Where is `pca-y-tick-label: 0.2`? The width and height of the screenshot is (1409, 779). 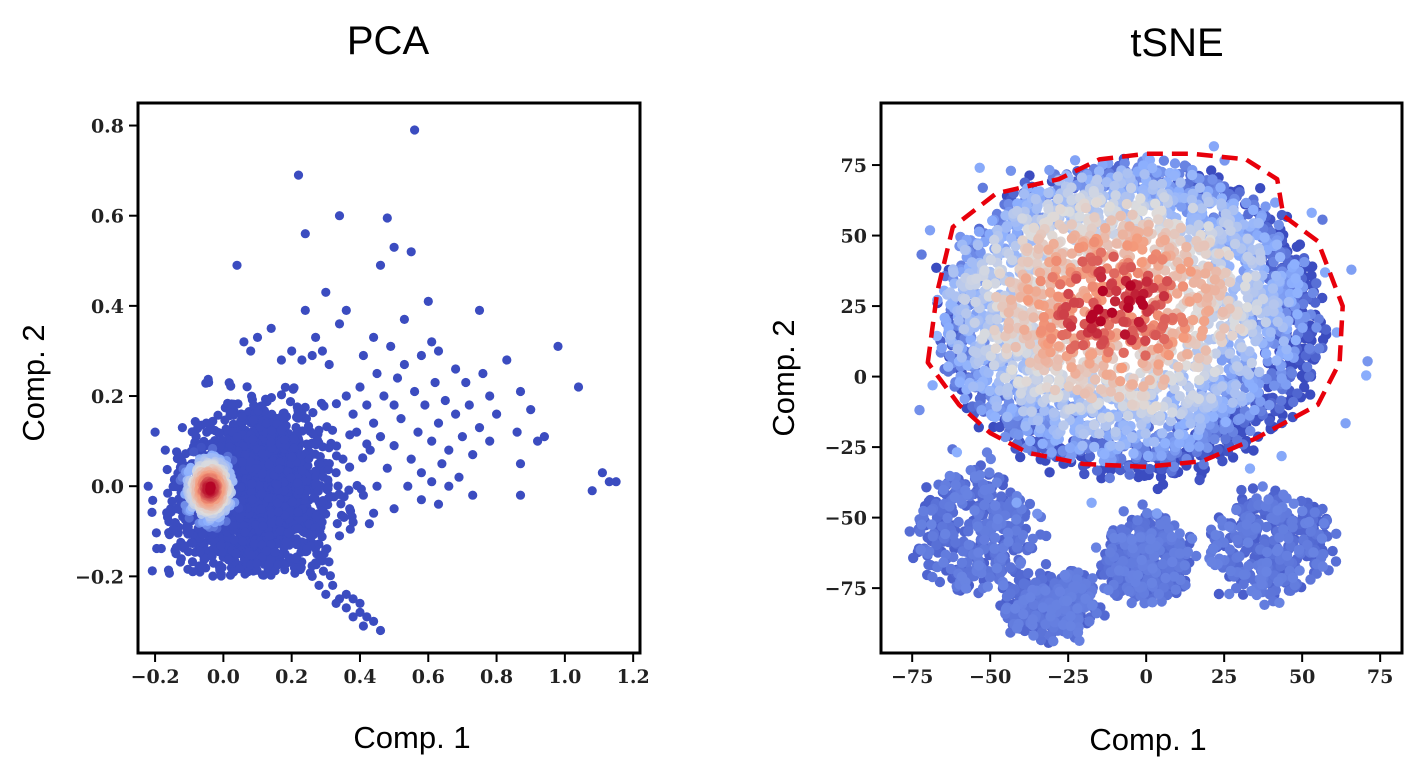
pca-y-tick-label: 0.2 is located at coordinates (107, 397).